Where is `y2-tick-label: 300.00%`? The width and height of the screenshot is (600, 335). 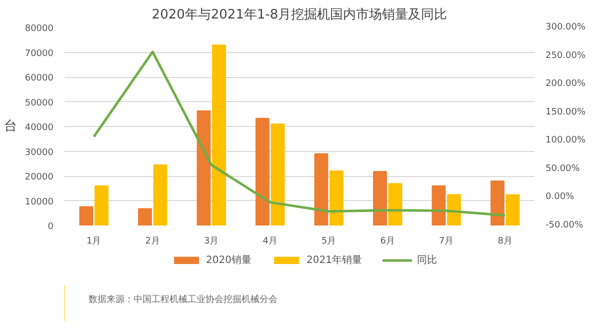 y2-tick-label: 300.00% is located at coordinates (566, 27).